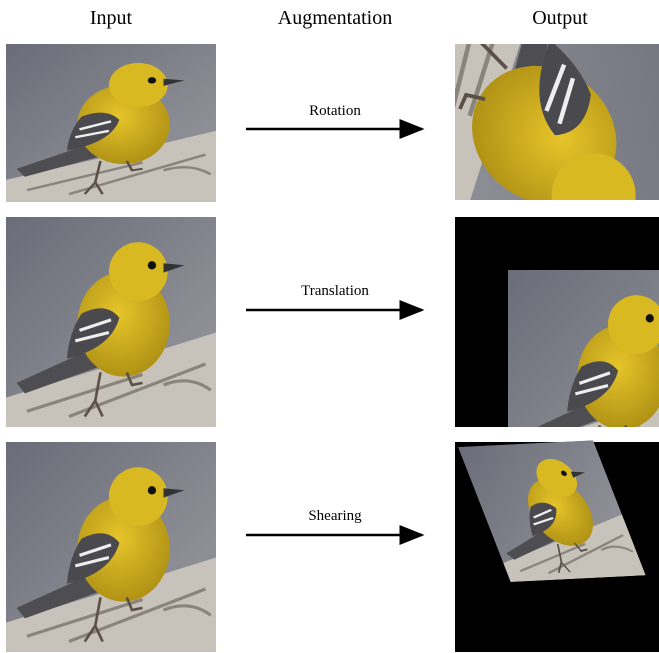 This screenshot has width=659, height=653. I want to click on augmentation-label: Shearing, so click(335, 516).